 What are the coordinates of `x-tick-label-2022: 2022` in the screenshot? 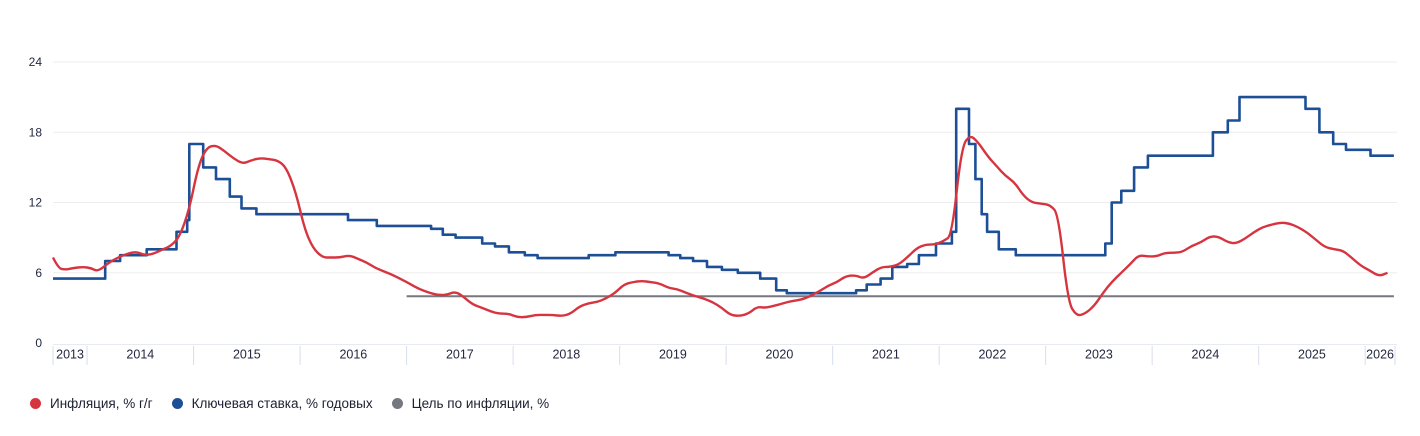 It's located at (992, 355).